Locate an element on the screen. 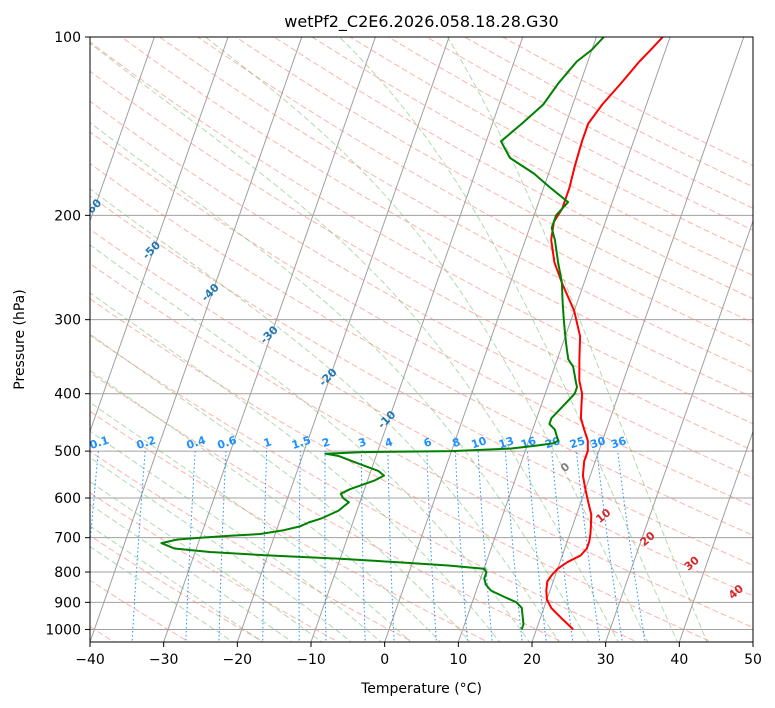 This screenshot has width=775, height=708. mixing-ratio-label: 30 is located at coordinates (598, 442).